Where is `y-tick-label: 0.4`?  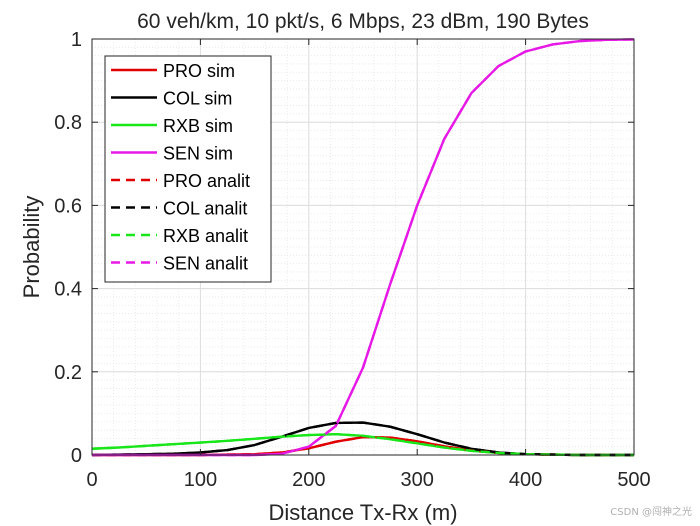
y-tick-label: 0.4 is located at coordinates (68, 290).